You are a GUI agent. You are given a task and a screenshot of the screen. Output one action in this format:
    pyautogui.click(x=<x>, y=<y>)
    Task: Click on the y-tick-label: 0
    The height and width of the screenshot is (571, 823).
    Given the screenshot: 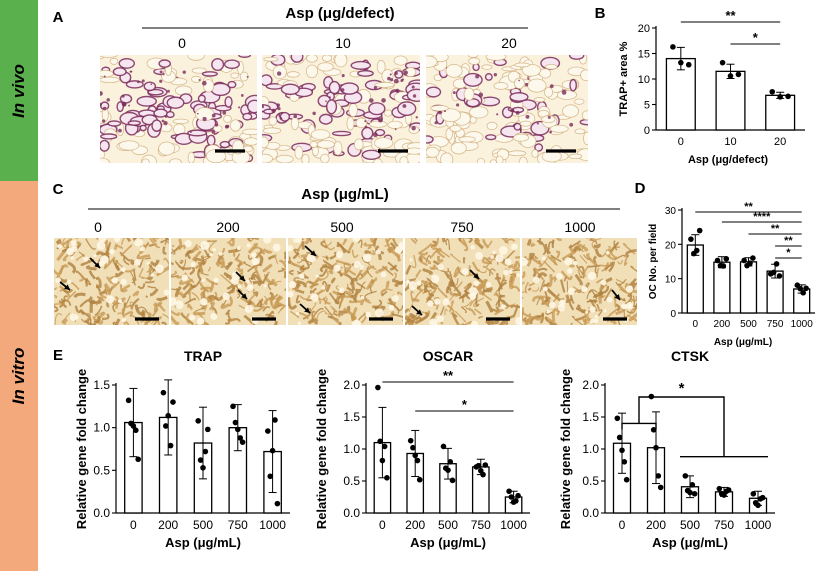 What is the action you would take?
    pyautogui.click(x=647, y=131)
    